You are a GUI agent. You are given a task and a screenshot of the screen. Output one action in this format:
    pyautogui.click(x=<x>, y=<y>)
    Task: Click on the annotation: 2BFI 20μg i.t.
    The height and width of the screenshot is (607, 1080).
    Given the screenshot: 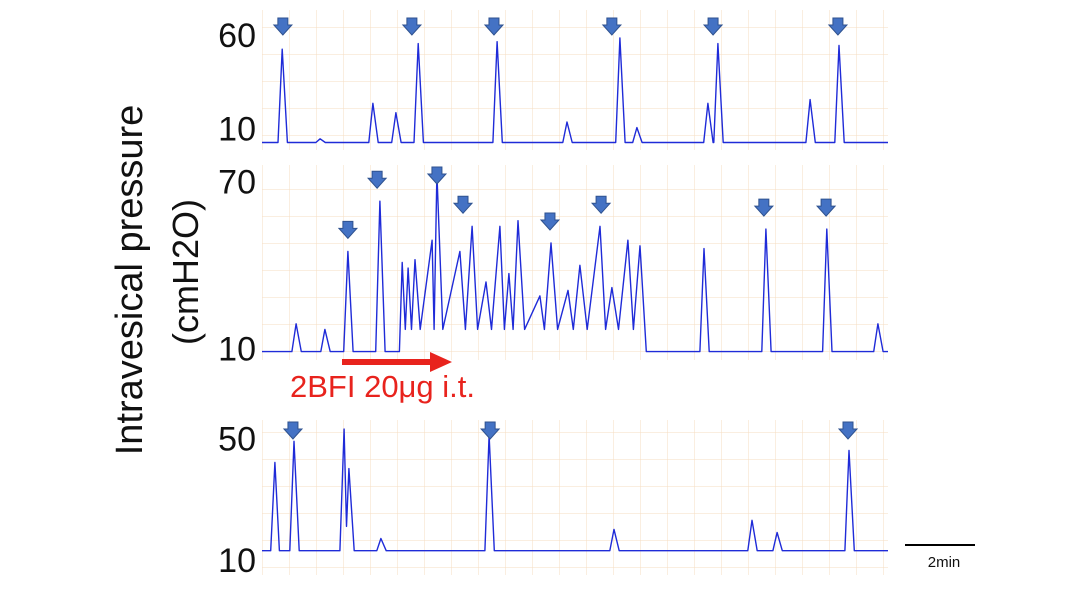 What is the action you would take?
    pyautogui.click(x=382, y=386)
    